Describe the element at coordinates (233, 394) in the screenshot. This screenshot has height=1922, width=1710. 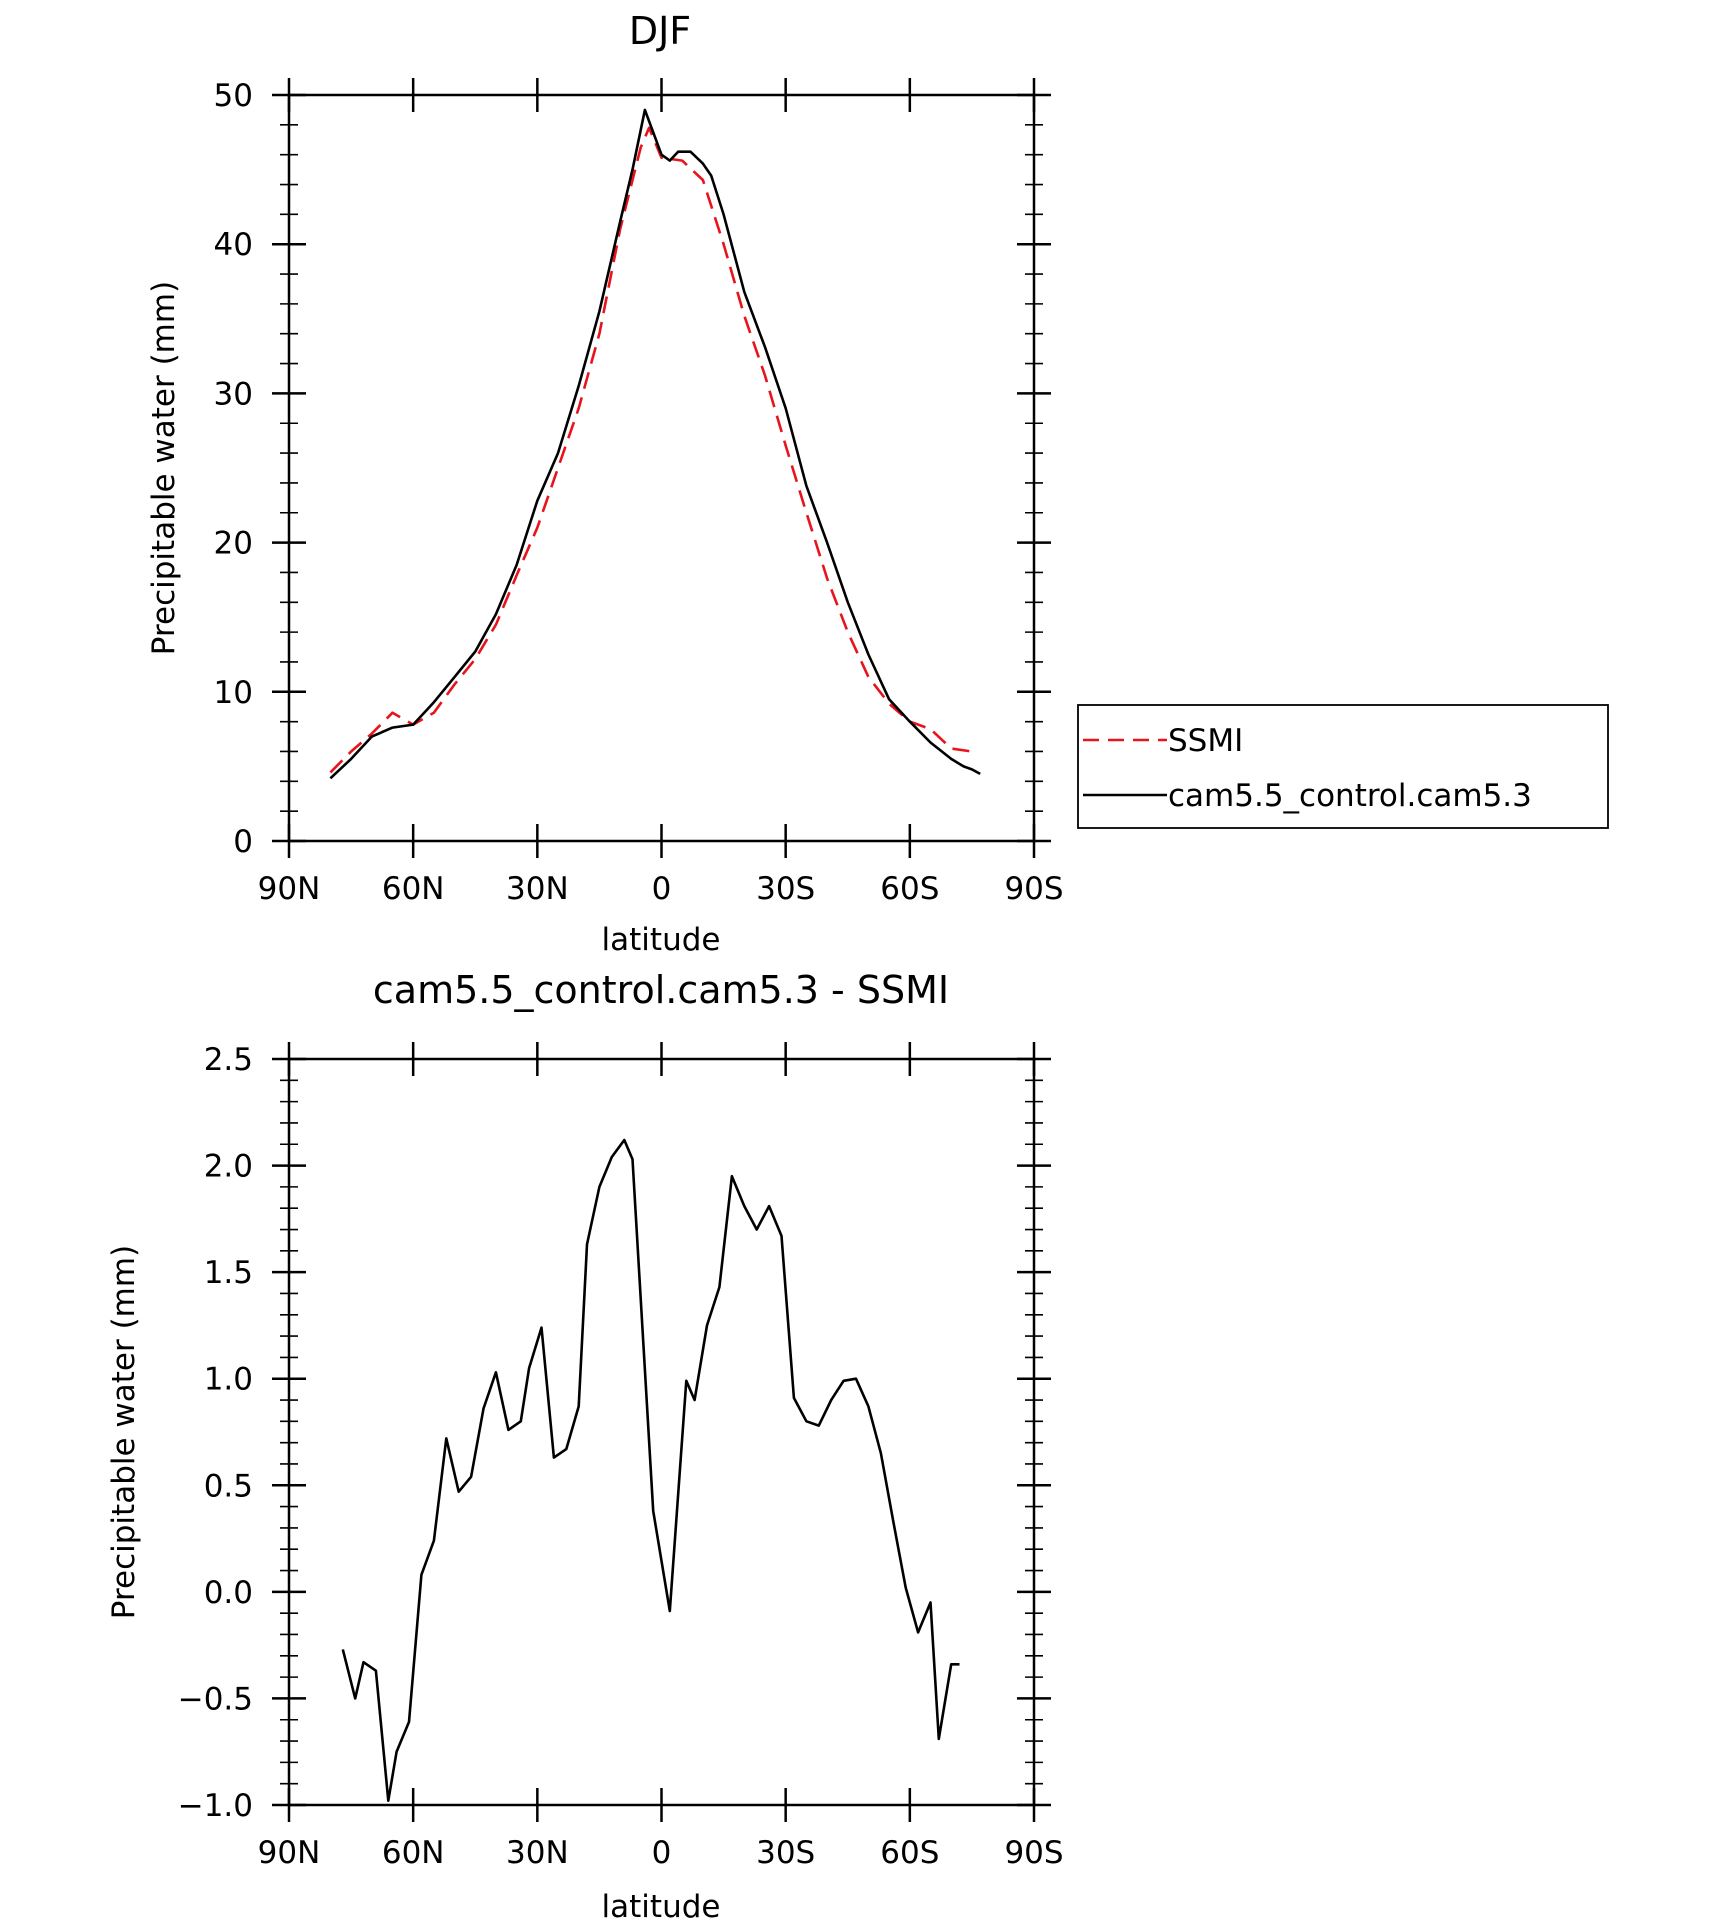
I see `y-tick-label: 30` at that location.